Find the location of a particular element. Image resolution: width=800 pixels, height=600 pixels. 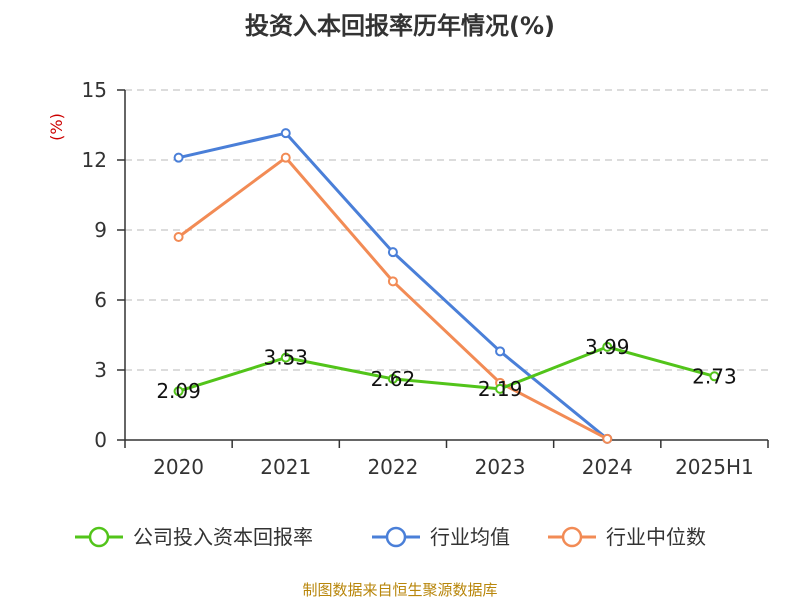

series-line is located at coordinates (446, 369).